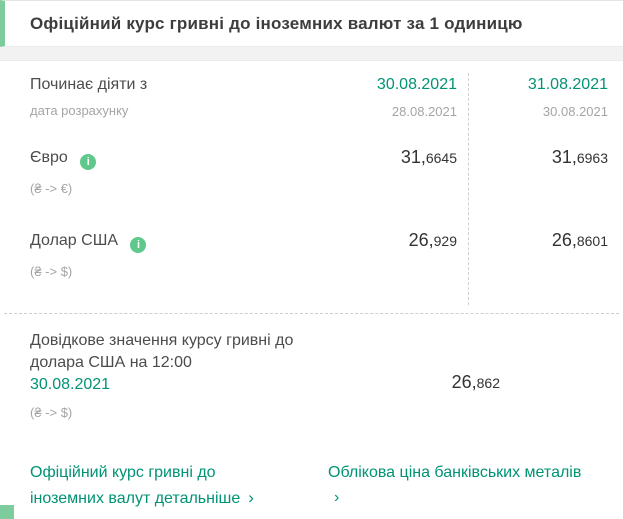  What do you see at coordinates (579, 240) in the screenshot?
I see `rate-usd-col2: 26,8601` at bounding box center [579, 240].